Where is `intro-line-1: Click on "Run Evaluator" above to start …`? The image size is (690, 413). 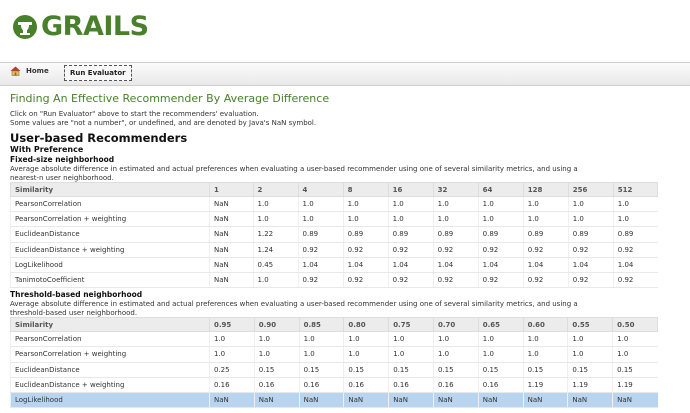
intro-line-1: Click on "Run Evaluator" above to start … is located at coordinates (134, 114).